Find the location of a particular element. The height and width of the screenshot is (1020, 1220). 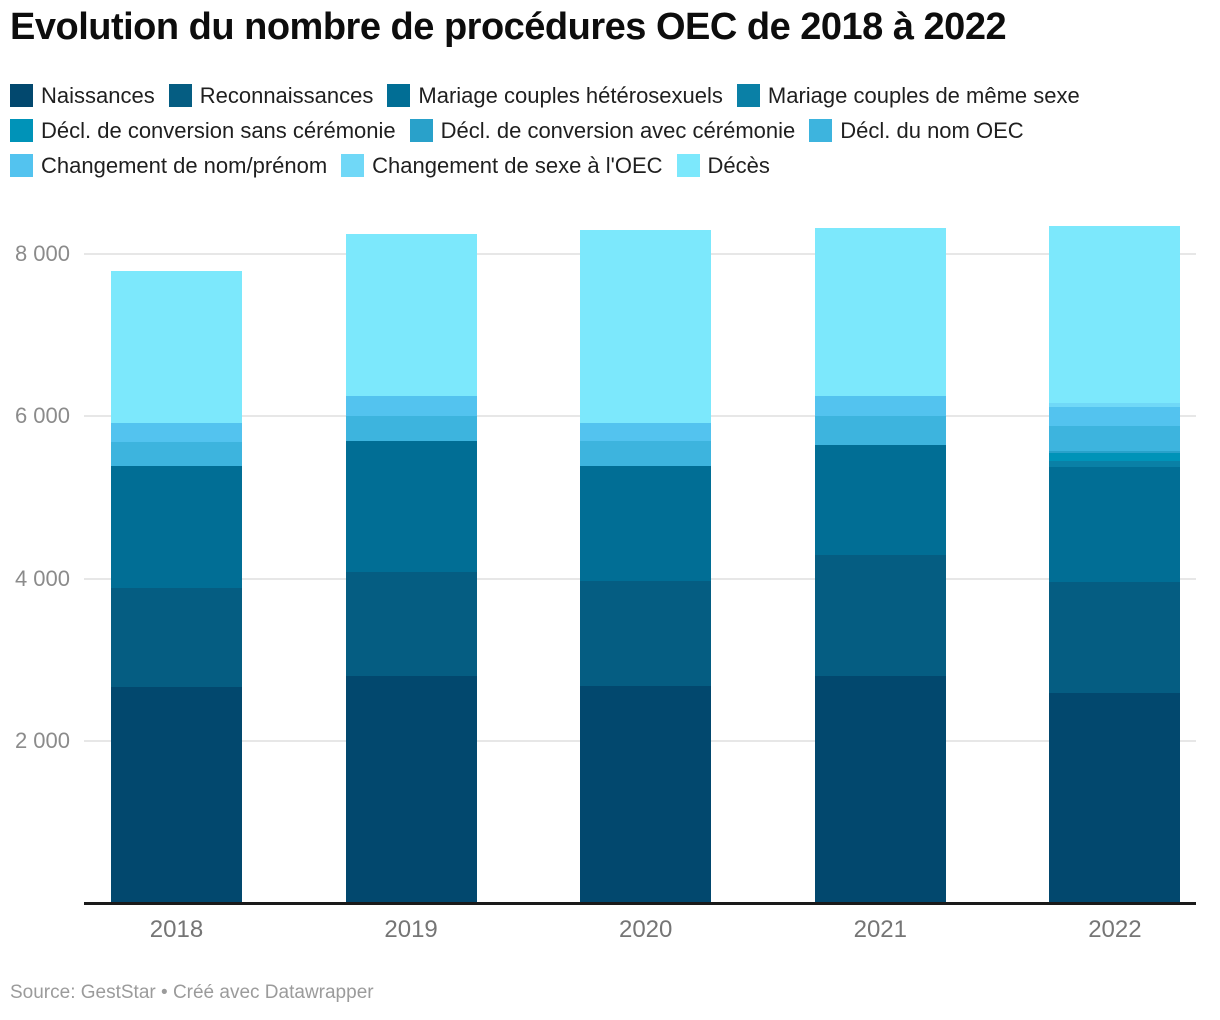

bar-2021 is located at coordinates (880, 566).